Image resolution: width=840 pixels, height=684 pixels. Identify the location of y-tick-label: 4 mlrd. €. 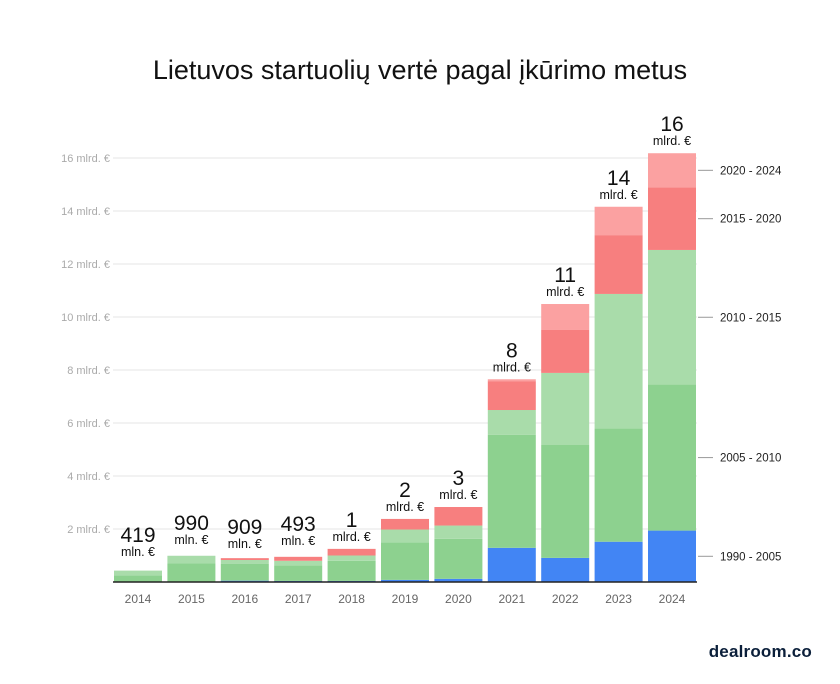
(88, 477).